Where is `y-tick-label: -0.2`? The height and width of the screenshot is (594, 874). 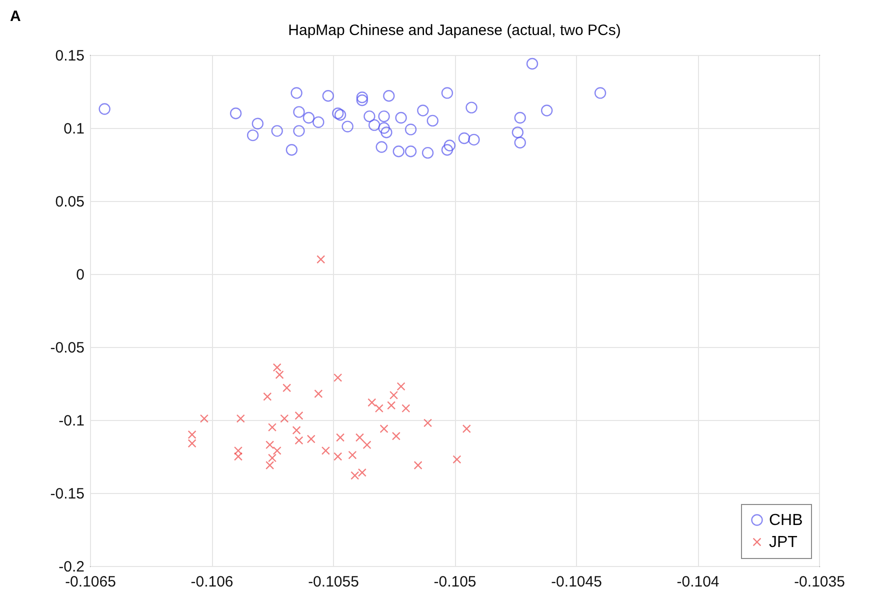
y-tick-label: -0.2 is located at coordinates (71, 567).